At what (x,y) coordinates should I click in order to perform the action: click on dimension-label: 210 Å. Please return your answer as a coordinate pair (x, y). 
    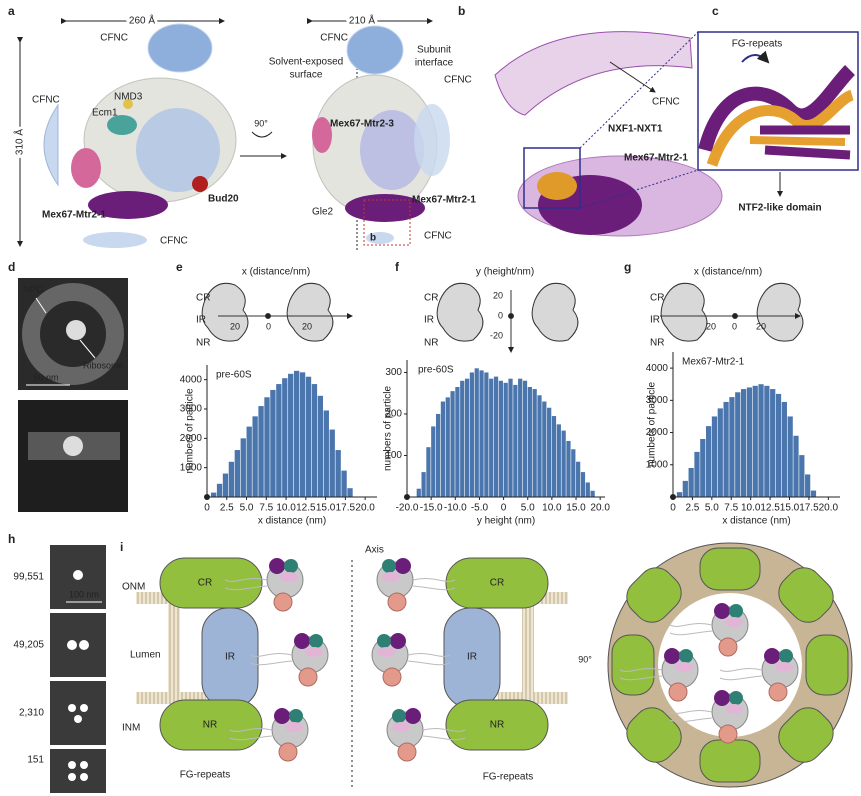
    Looking at the image, I should click on (362, 20).